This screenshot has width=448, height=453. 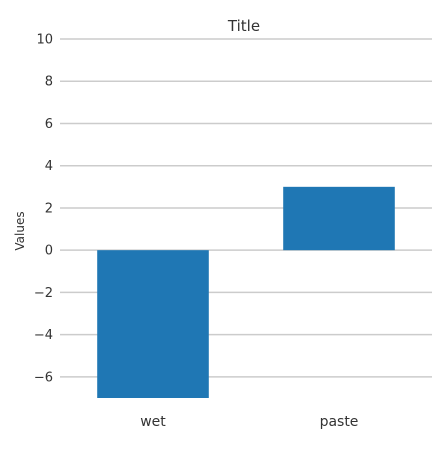 What do you see at coordinates (153, 422) in the screenshot?
I see `x-tick-label: wet` at bounding box center [153, 422].